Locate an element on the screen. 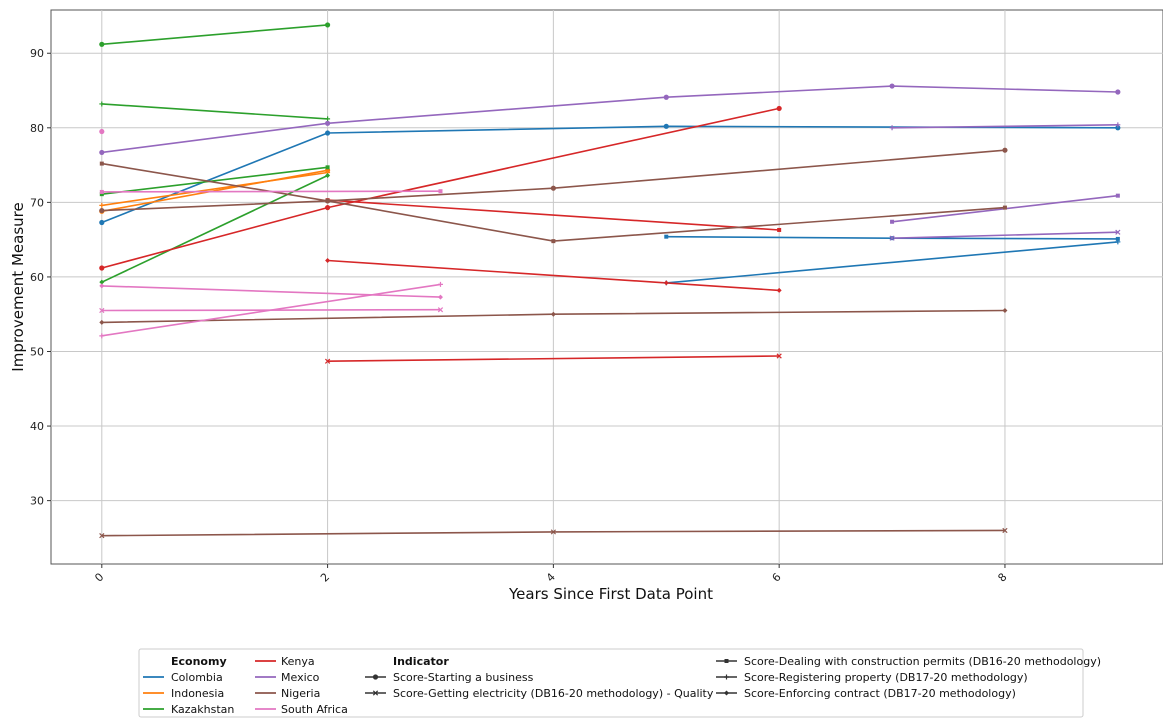 Image resolution: width=1163 pixels, height=719 pixels. x-tick-label: 0 is located at coordinates (99, 577).